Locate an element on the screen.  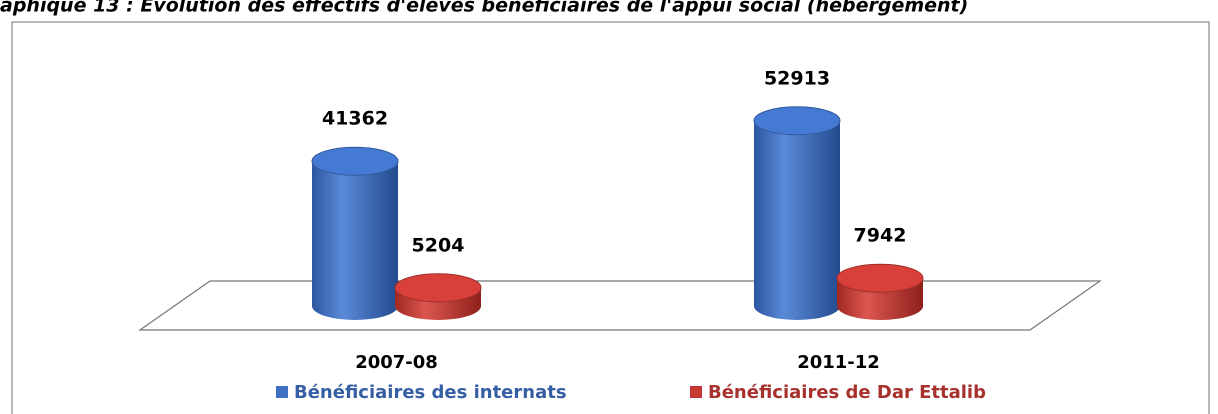
legend-label: Bénéficiaires de Dar Ettalib is located at coordinates (847, 392).